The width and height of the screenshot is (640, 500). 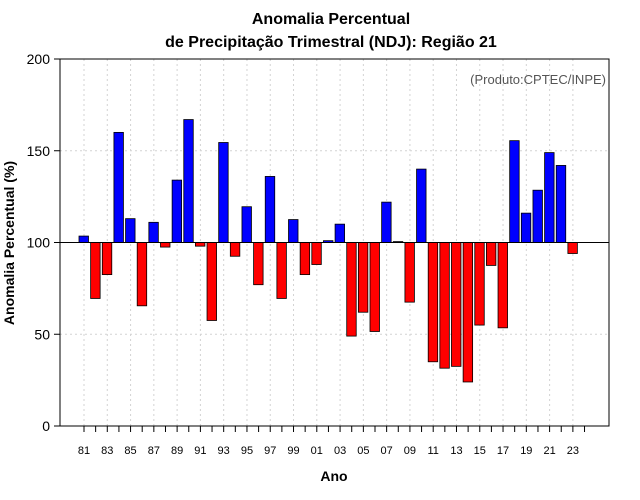 What do you see at coordinates (42, 334) in the screenshot?
I see `y-tick-label: 50` at bounding box center [42, 334].